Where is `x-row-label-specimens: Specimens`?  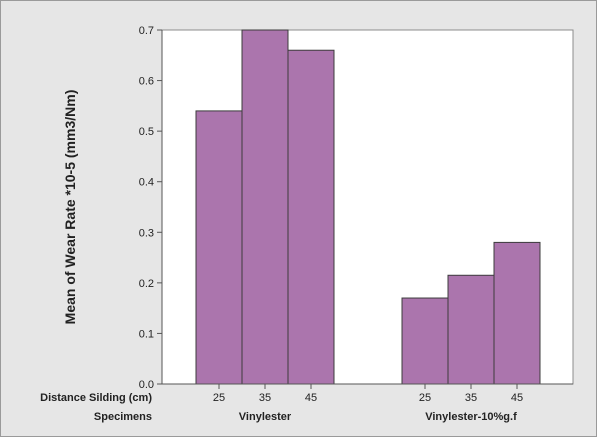 x-row-label-specimens: Specimens is located at coordinates (123, 417).